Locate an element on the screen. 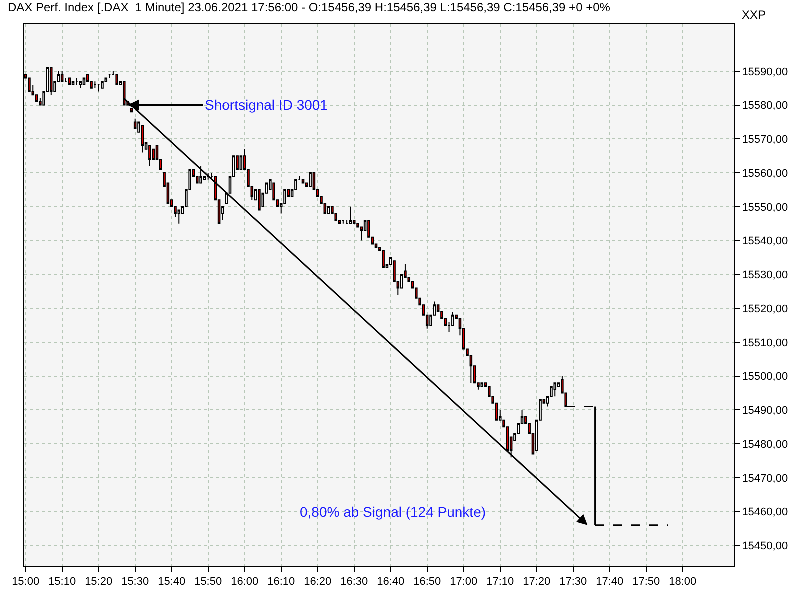 The width and height of the screenshot is (800, 600). x-tick-label: 15:50 is located at coordinates (208, 582).